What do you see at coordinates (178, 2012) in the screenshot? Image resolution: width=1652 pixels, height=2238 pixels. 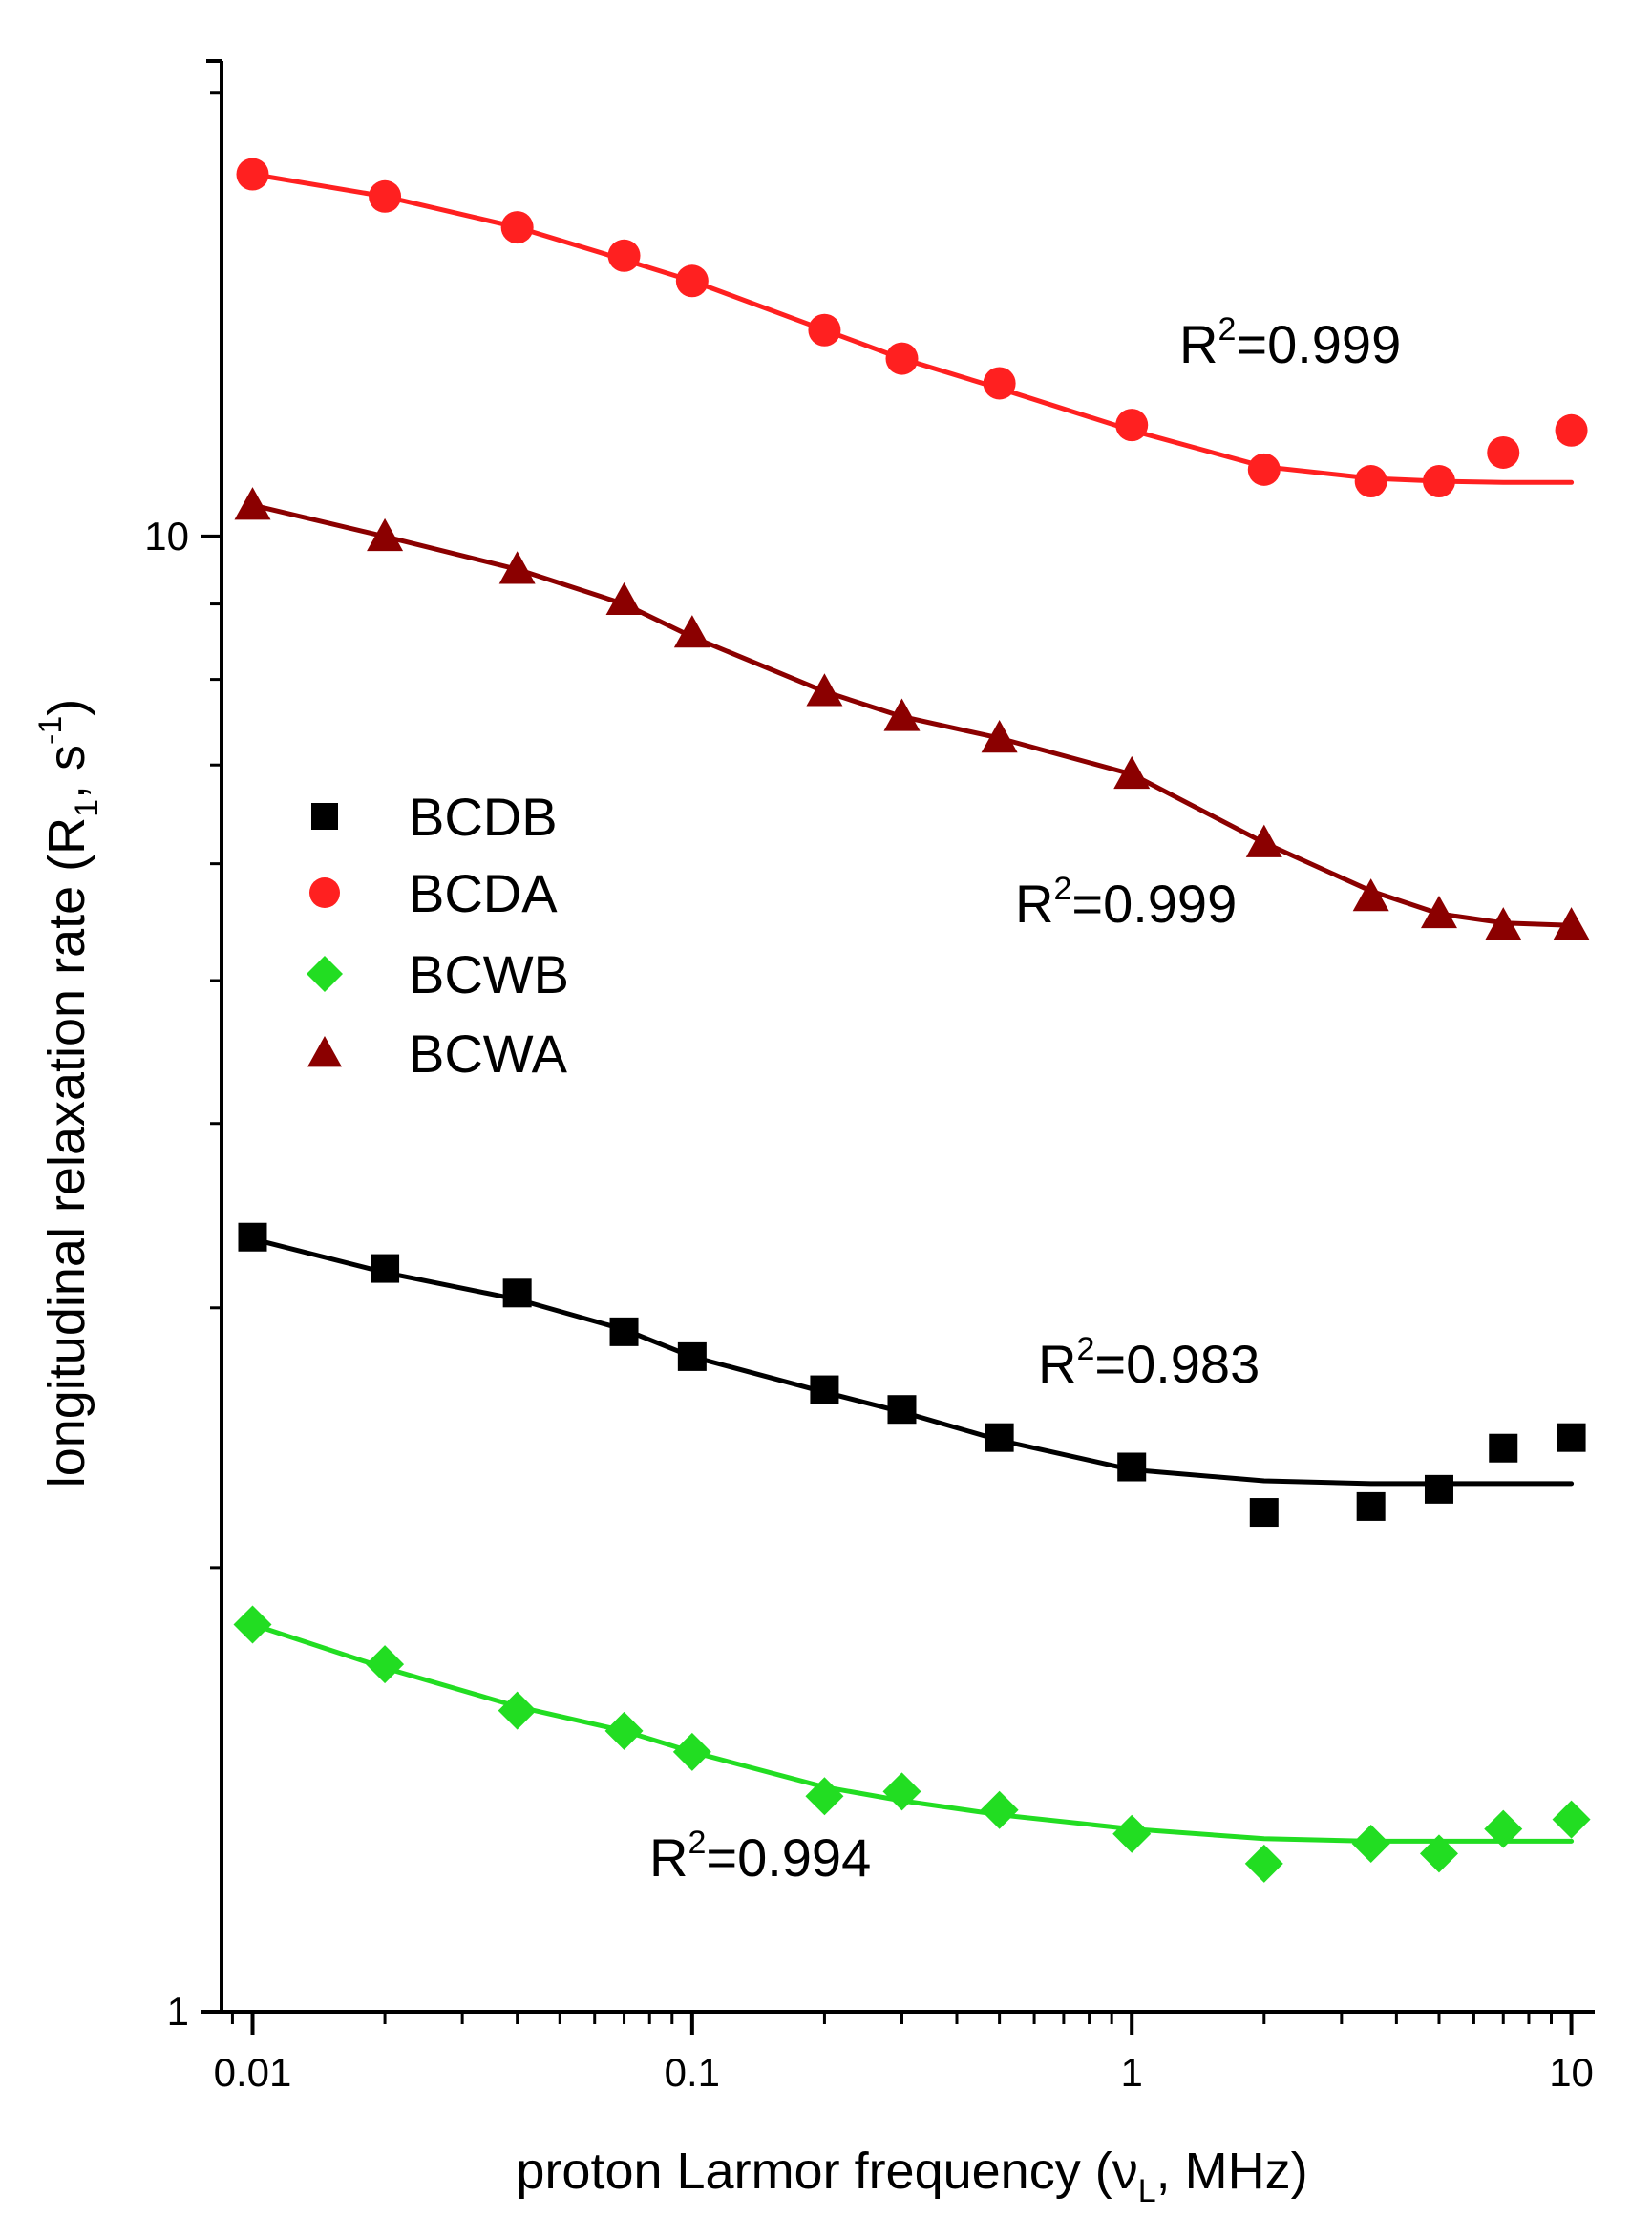 I see `y-tick-label: 1` at bounding box center [178, 2012].